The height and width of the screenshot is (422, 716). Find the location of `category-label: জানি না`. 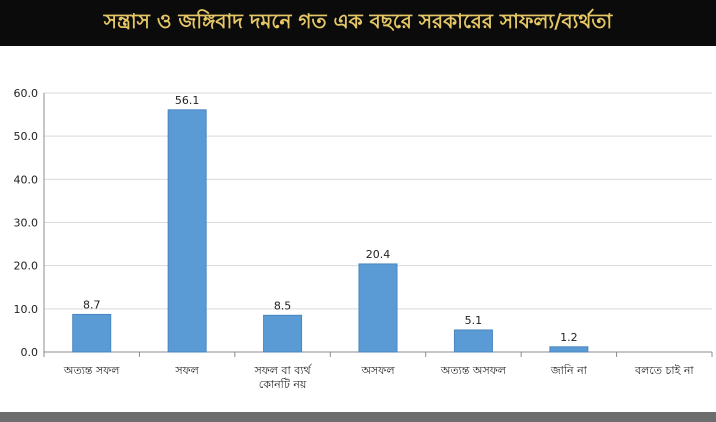

category-label: জানি না is located at coordinates (569, 370).